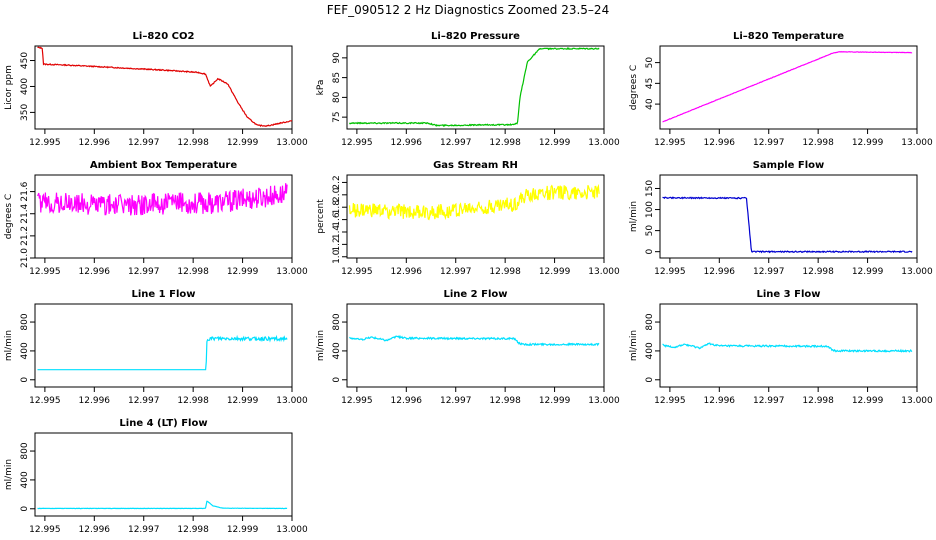 This screenshot has height=540, width=936. I want to click on y-tick-label: 80, so click(337, 97).